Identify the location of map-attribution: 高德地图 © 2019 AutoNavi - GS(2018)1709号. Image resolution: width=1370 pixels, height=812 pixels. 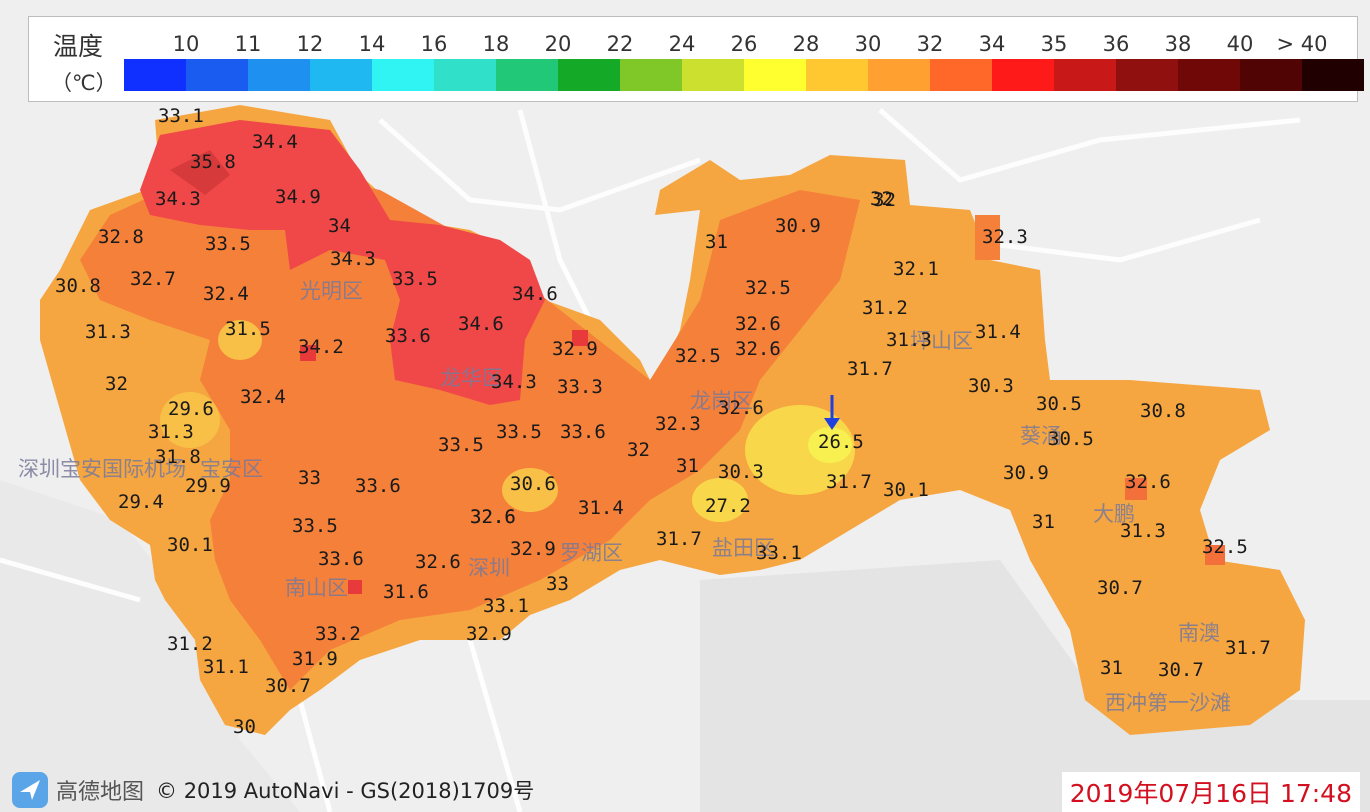
(273, 790).